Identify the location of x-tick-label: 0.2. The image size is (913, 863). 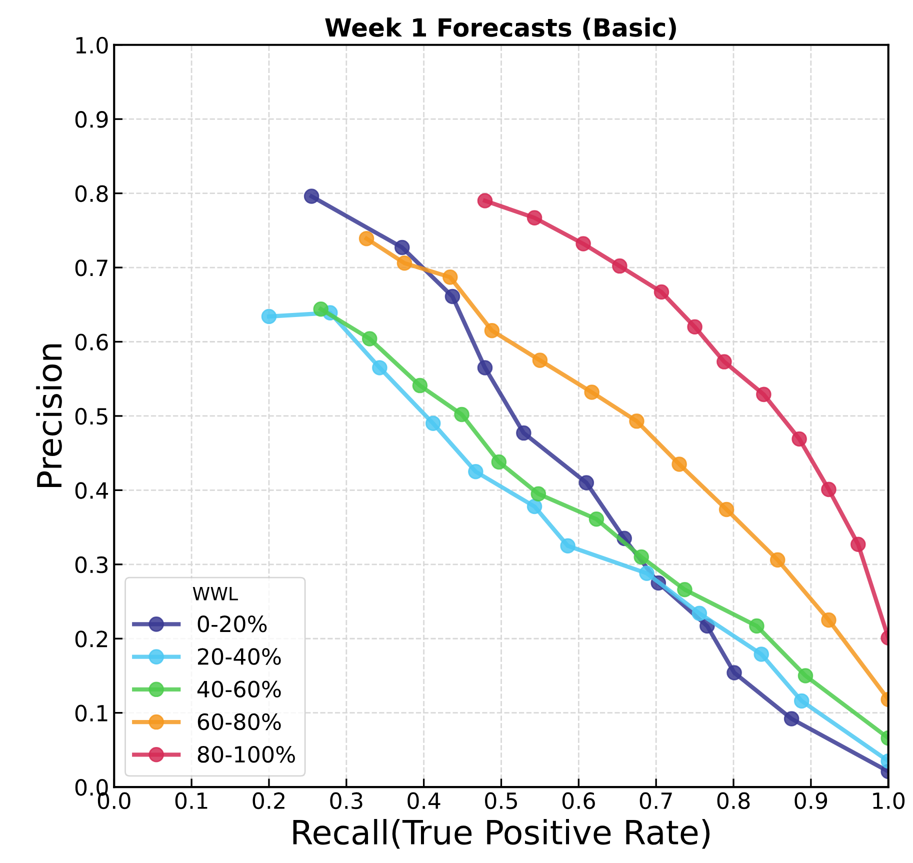
(268, 801).